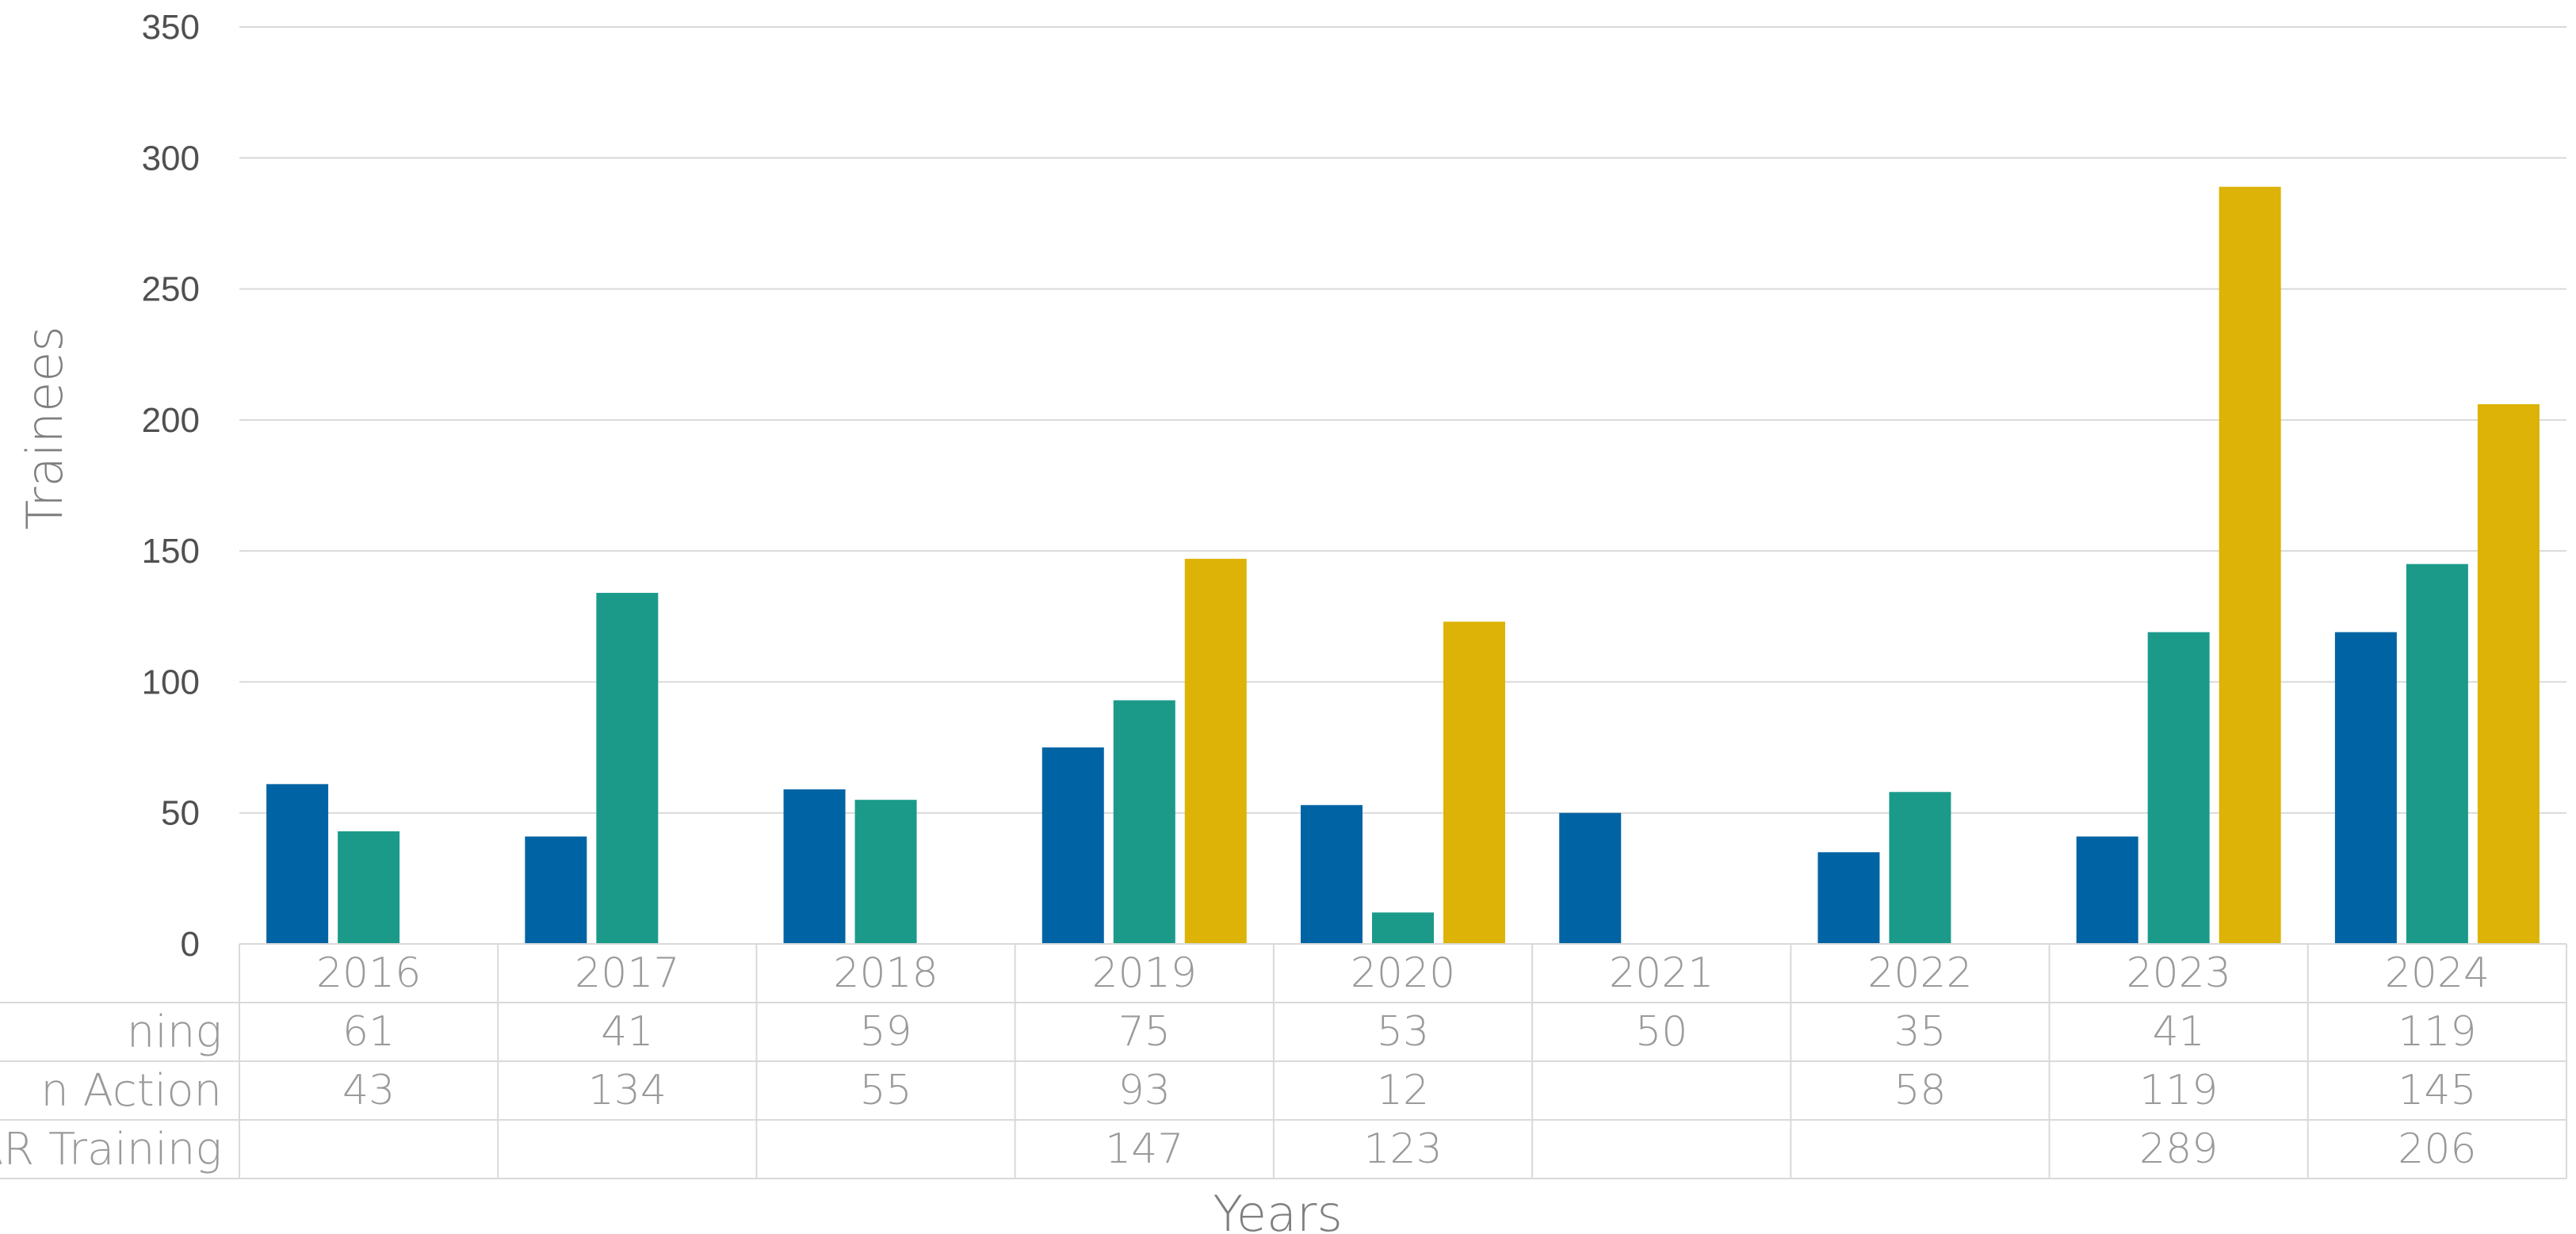 The height and width of the screenshot is (1234, 2576). I want to click on legend-entry: ning, so click(174, 1032).